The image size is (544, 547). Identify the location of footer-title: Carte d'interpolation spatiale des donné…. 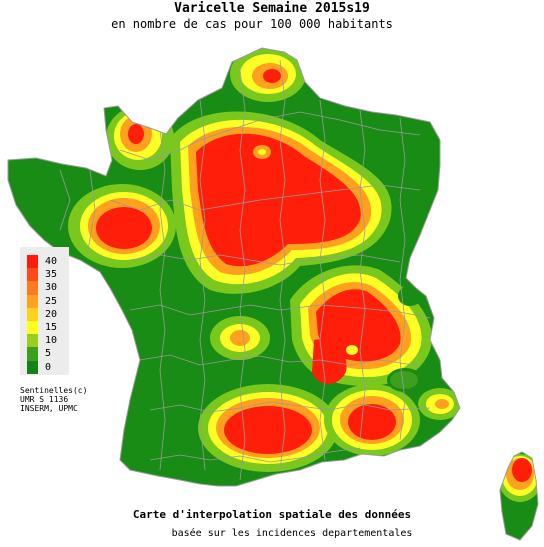
(272, 514).